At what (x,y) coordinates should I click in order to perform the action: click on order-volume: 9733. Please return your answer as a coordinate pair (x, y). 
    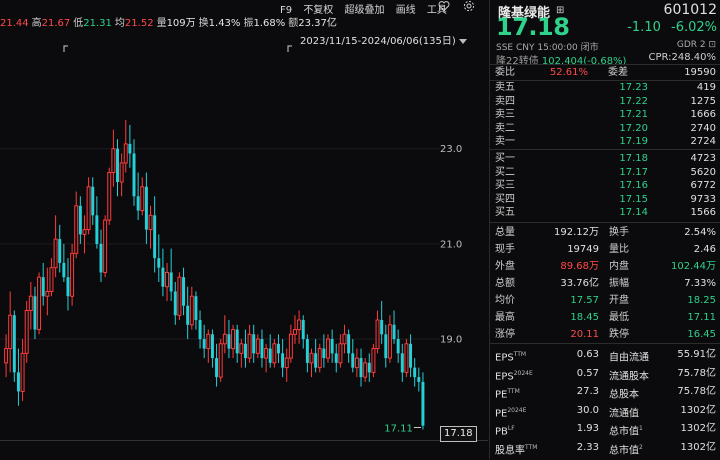
    Looking at the image, I should click on (703, 199).